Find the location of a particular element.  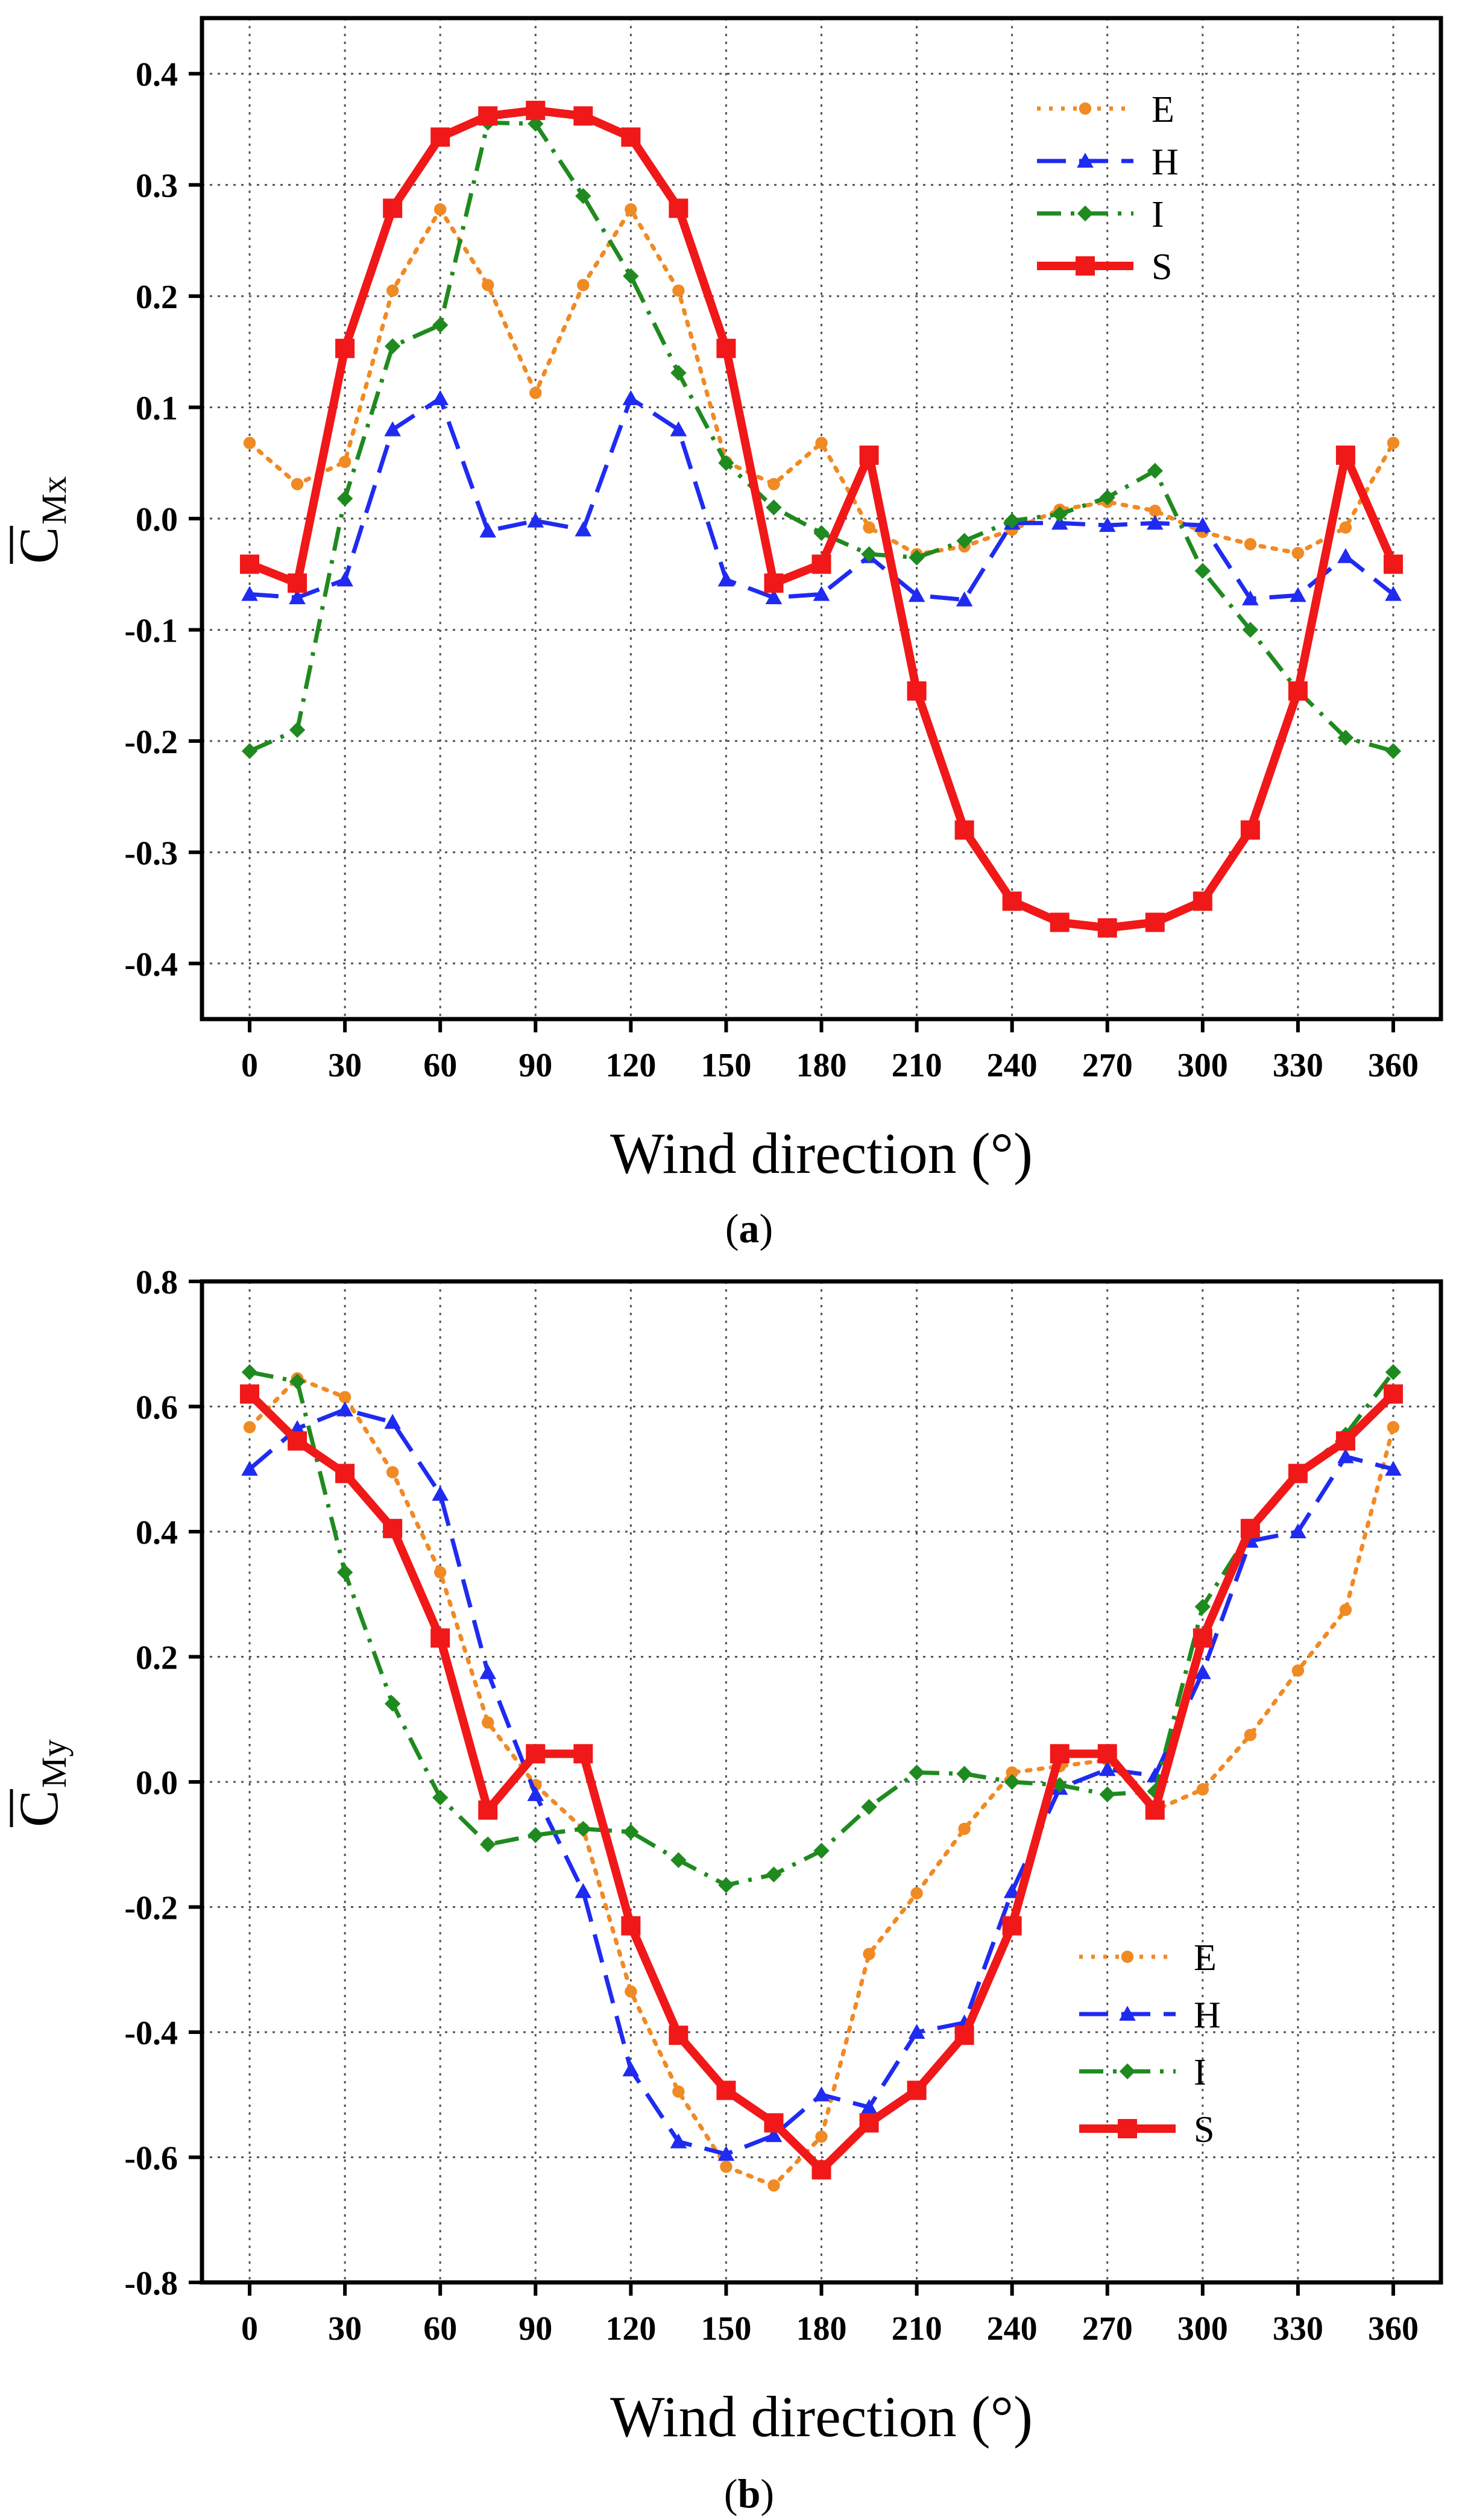

y-tick-label: 0.3 is located at coordinates (157, 186).